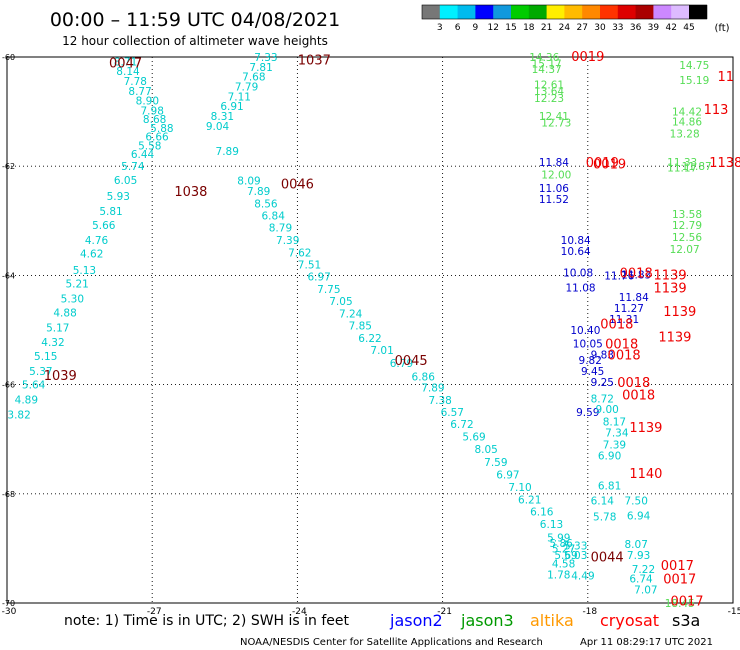 Image resolution: width=740 pixels, height=650 pixels. I want to click on wave-height-value: 7.68, so click(253, 78).